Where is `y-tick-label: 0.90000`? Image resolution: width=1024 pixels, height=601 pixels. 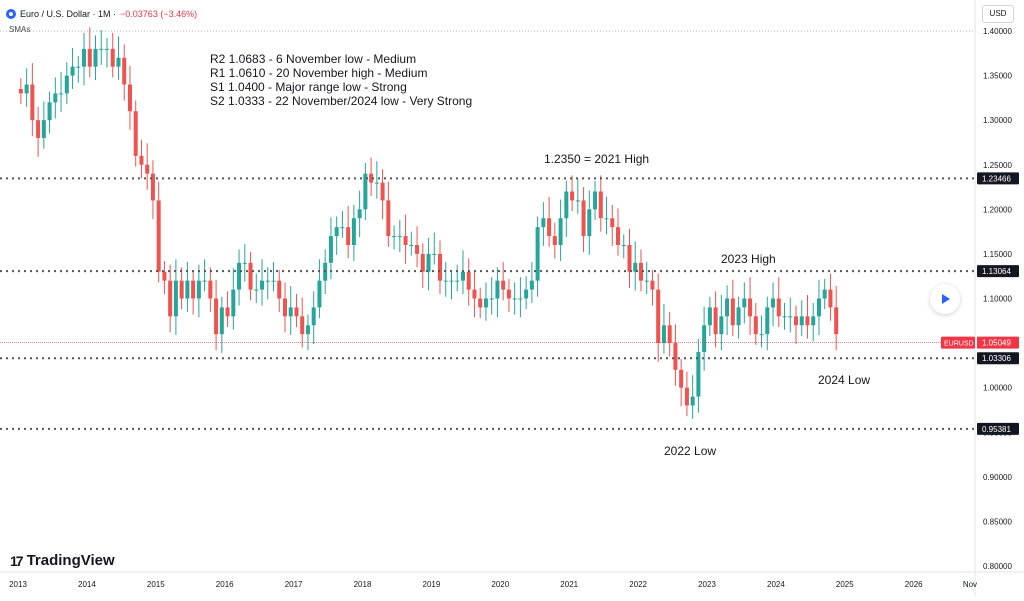 y-tick-label: 0.90000 is located at coordinates (997, 477).